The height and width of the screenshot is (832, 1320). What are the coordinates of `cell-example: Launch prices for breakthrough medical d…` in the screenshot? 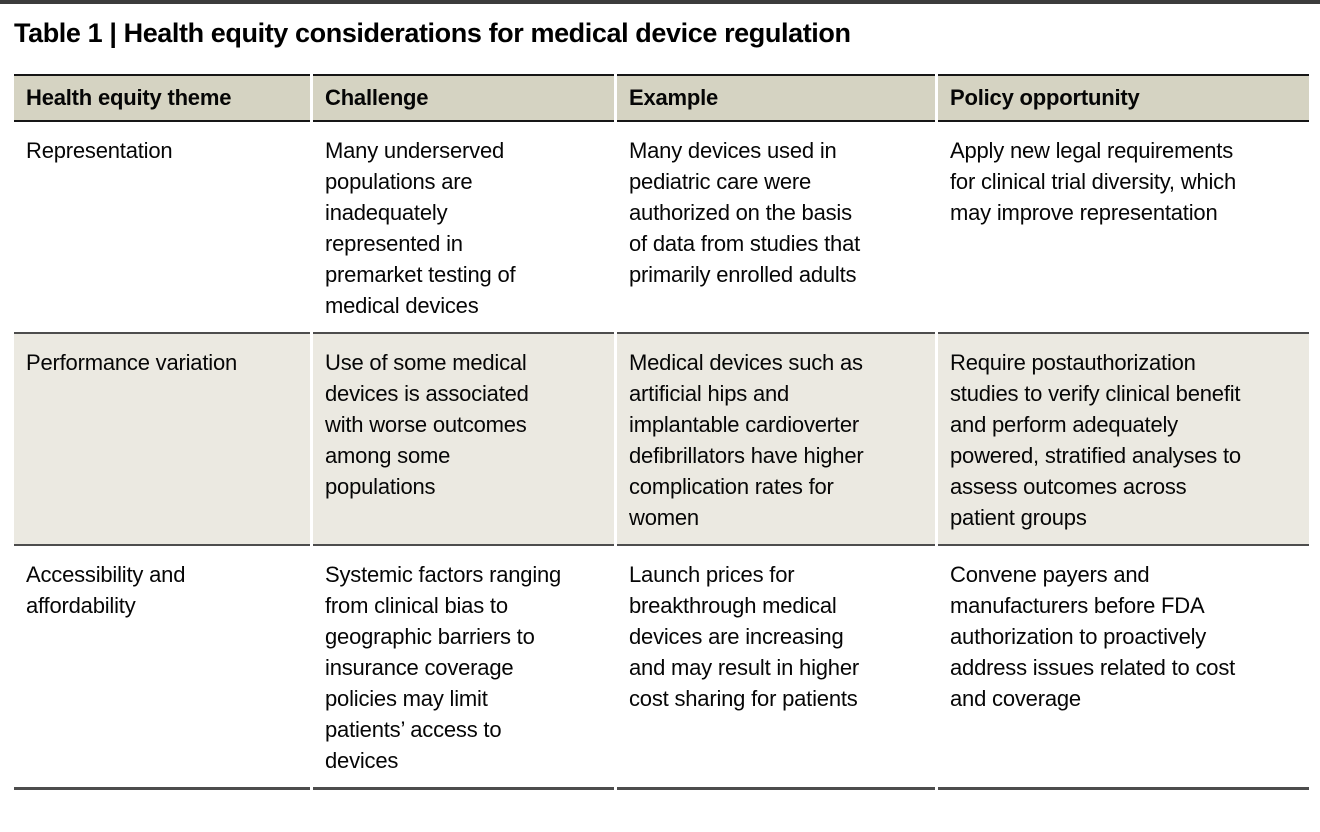 It's located at (776, 668).